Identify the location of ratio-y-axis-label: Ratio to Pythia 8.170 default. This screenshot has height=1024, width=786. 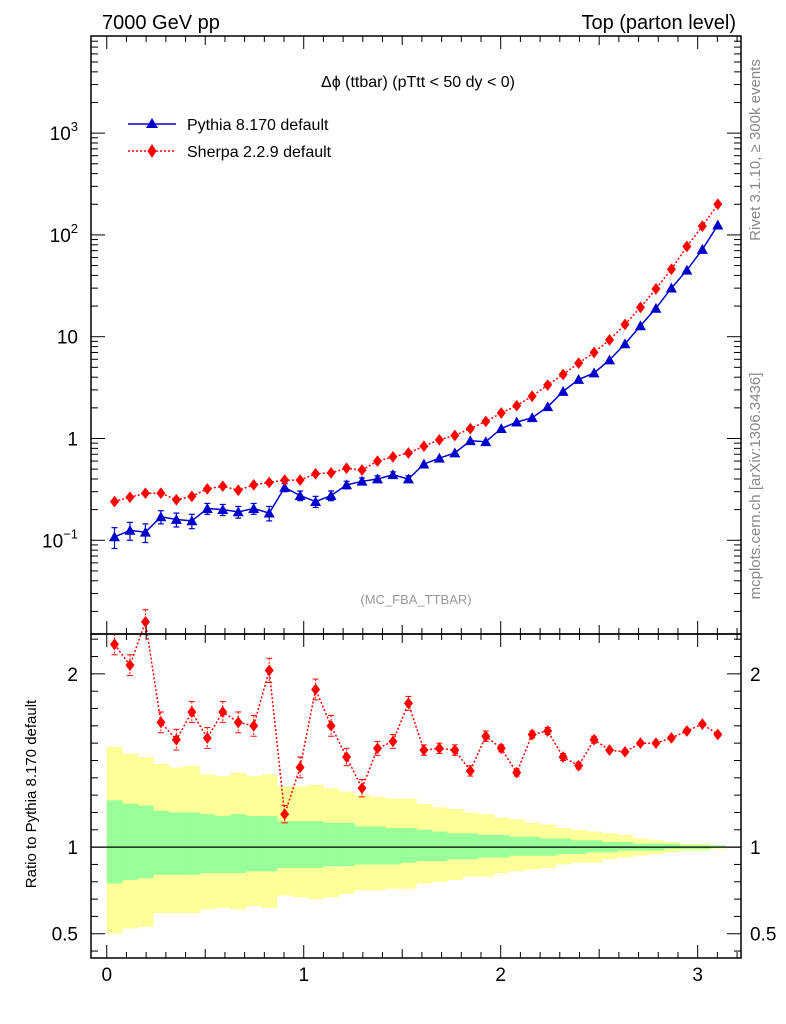
(31, 793).